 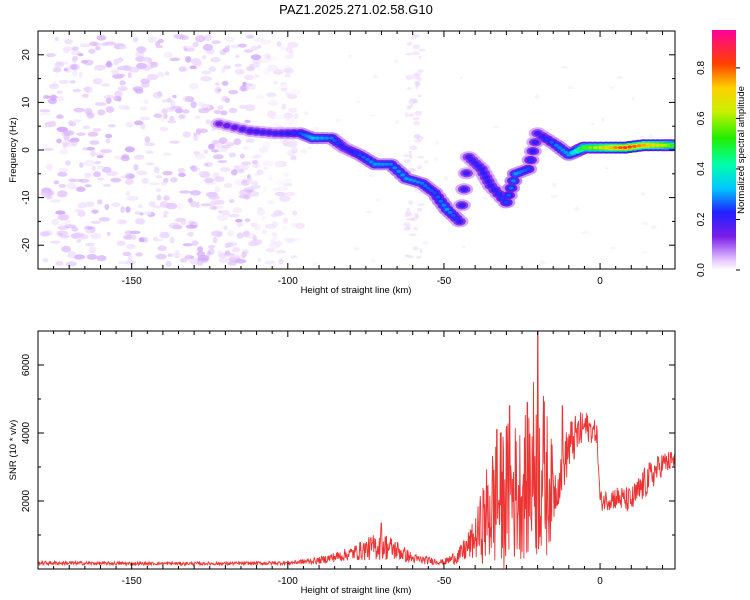 I want to click on spectrogram-ylabel: Frequency (Hz), so click(x=13, y=149).